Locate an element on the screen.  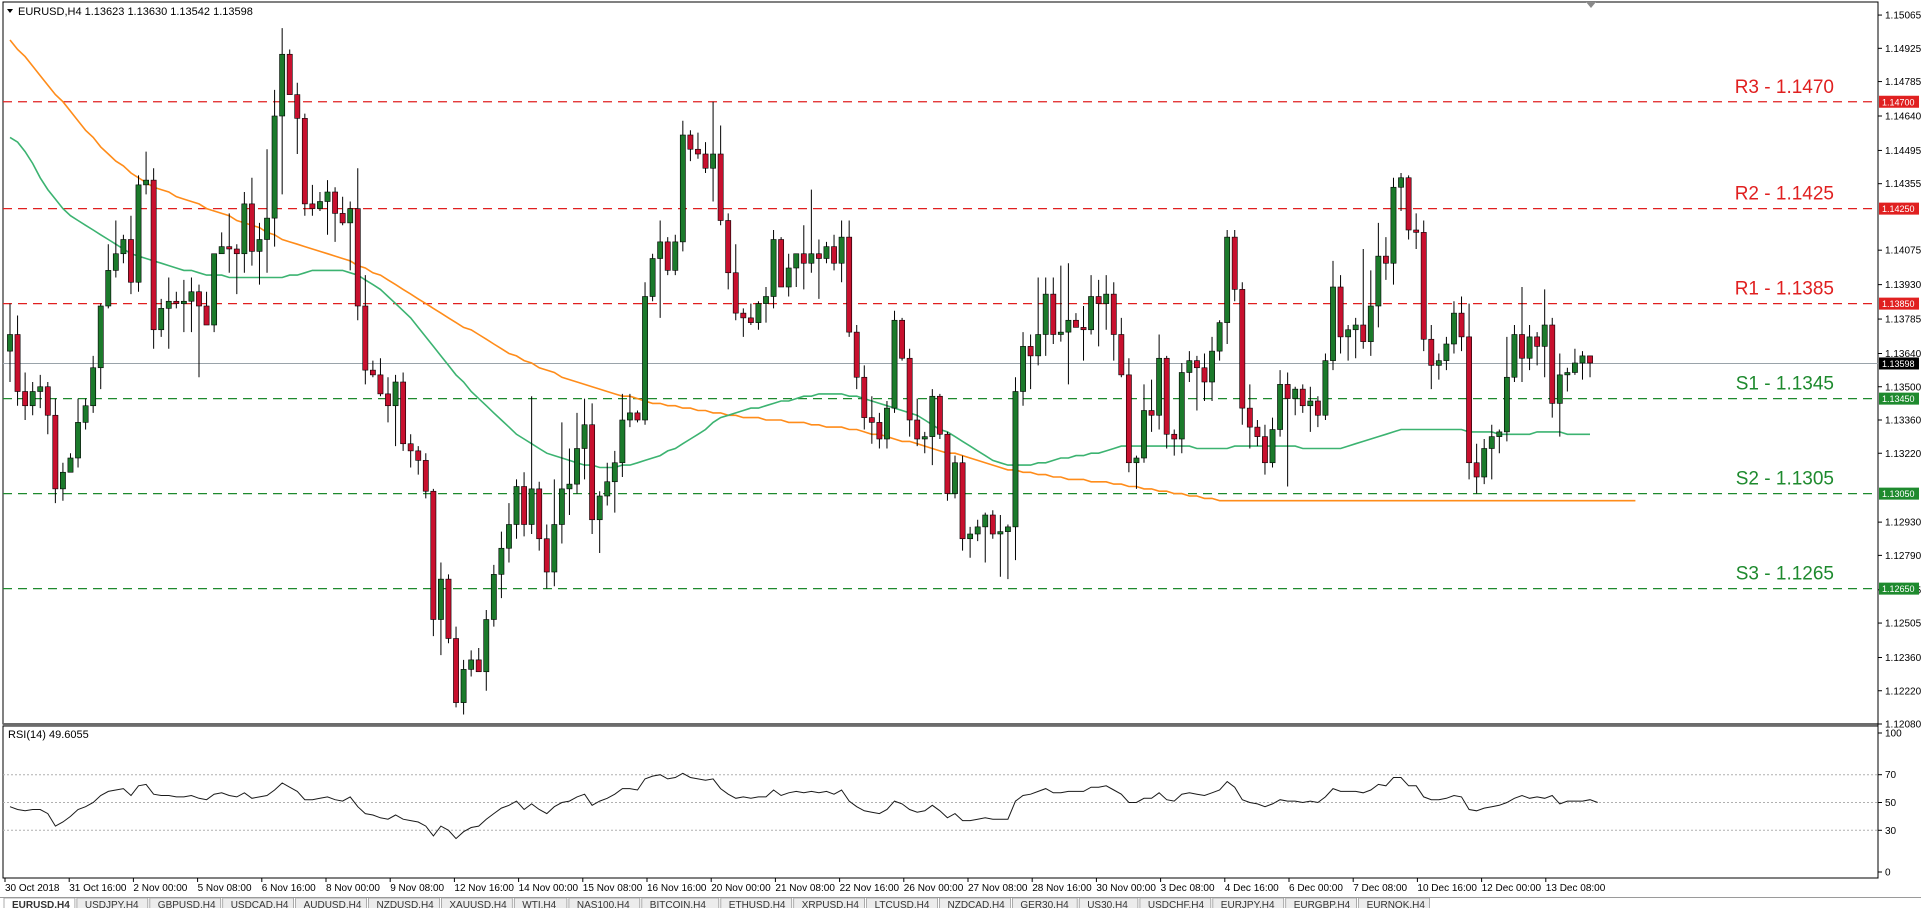
symbol-tab: WTI,H4 is located at coordinates (540, 902).